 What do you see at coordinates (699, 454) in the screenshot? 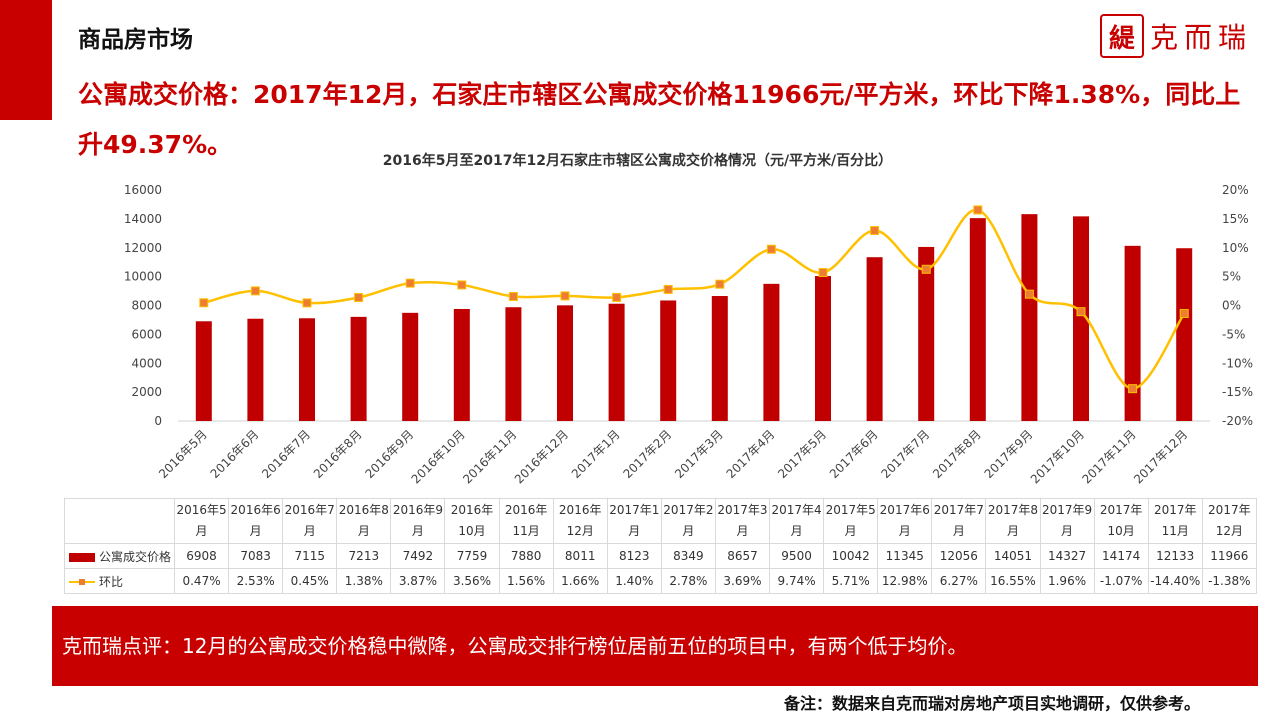
I see `x-tick-label: 2017年3月` at bounding box center [699, 454].